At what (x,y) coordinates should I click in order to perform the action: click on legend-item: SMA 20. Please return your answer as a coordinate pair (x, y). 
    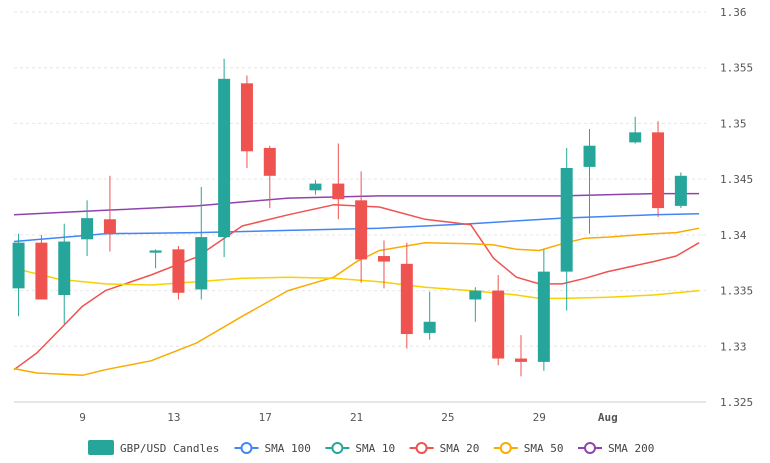
    Looking at the image, I should click on (444, 448).